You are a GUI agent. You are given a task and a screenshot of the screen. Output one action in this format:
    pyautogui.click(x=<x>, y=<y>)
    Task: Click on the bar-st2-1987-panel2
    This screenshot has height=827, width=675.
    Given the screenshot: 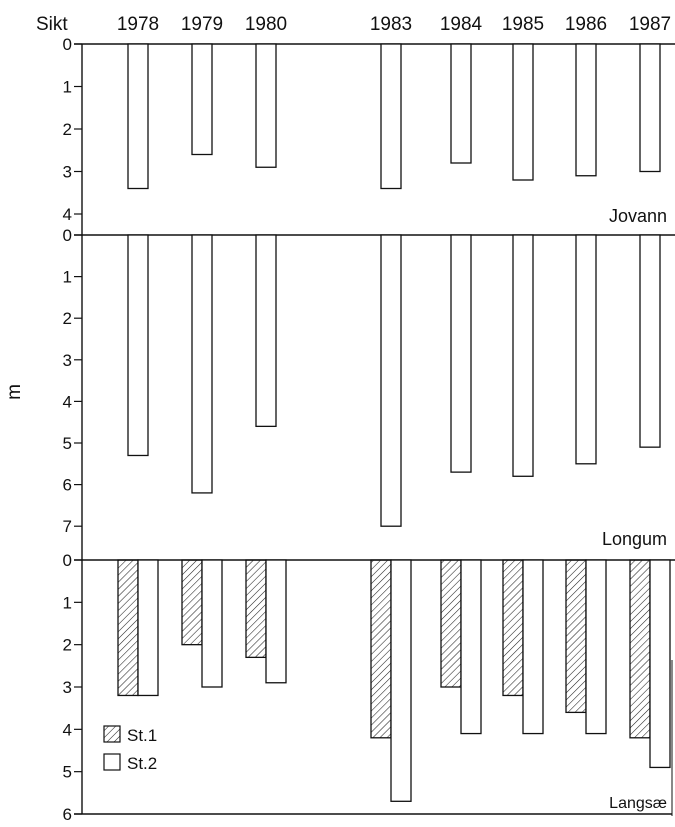 What is the action you would take?
    pyautogui.click(x=660, y=664)
    